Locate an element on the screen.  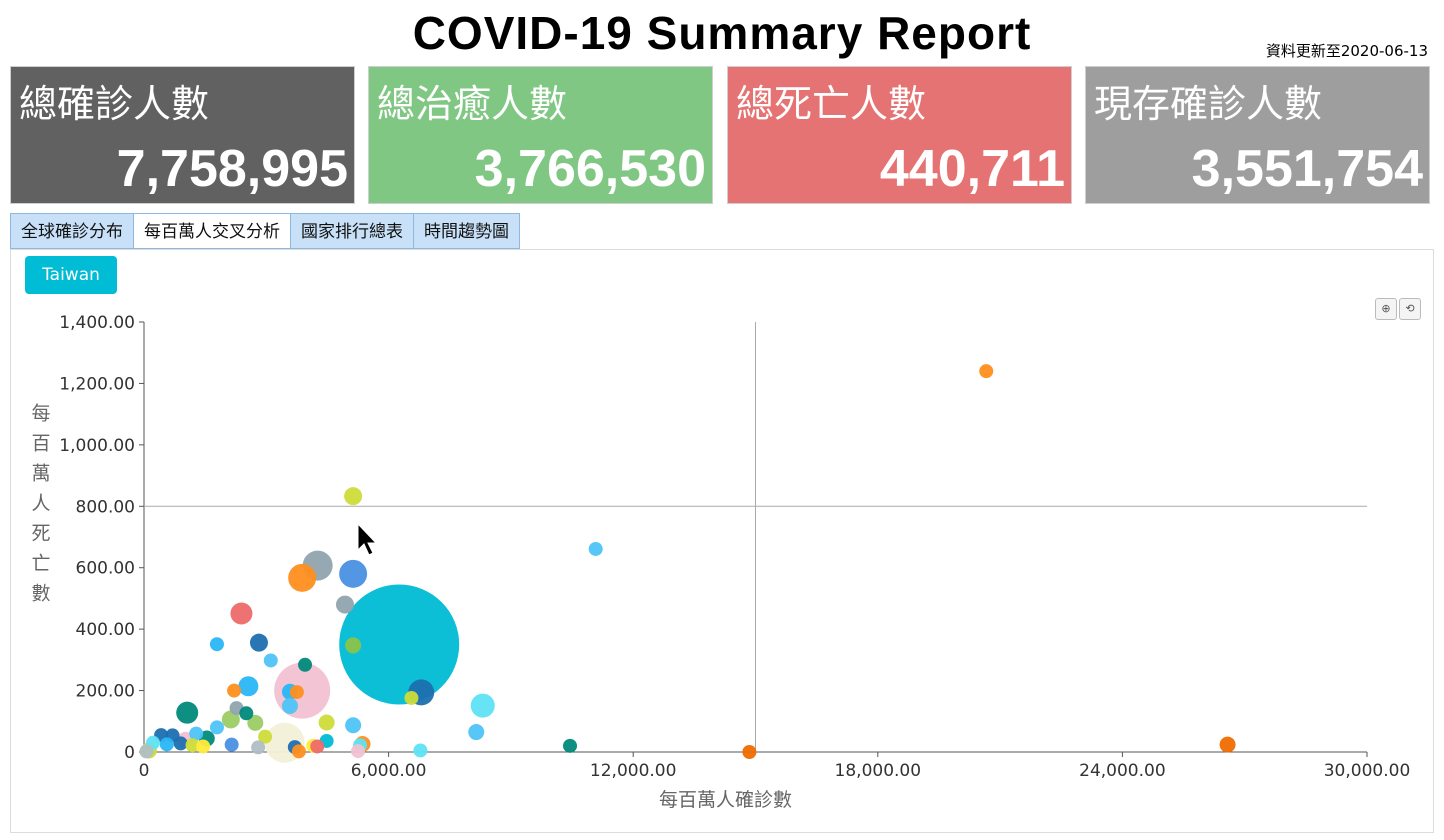
x-tick-label: 6,000.00 is located at coordinates (389, 771).